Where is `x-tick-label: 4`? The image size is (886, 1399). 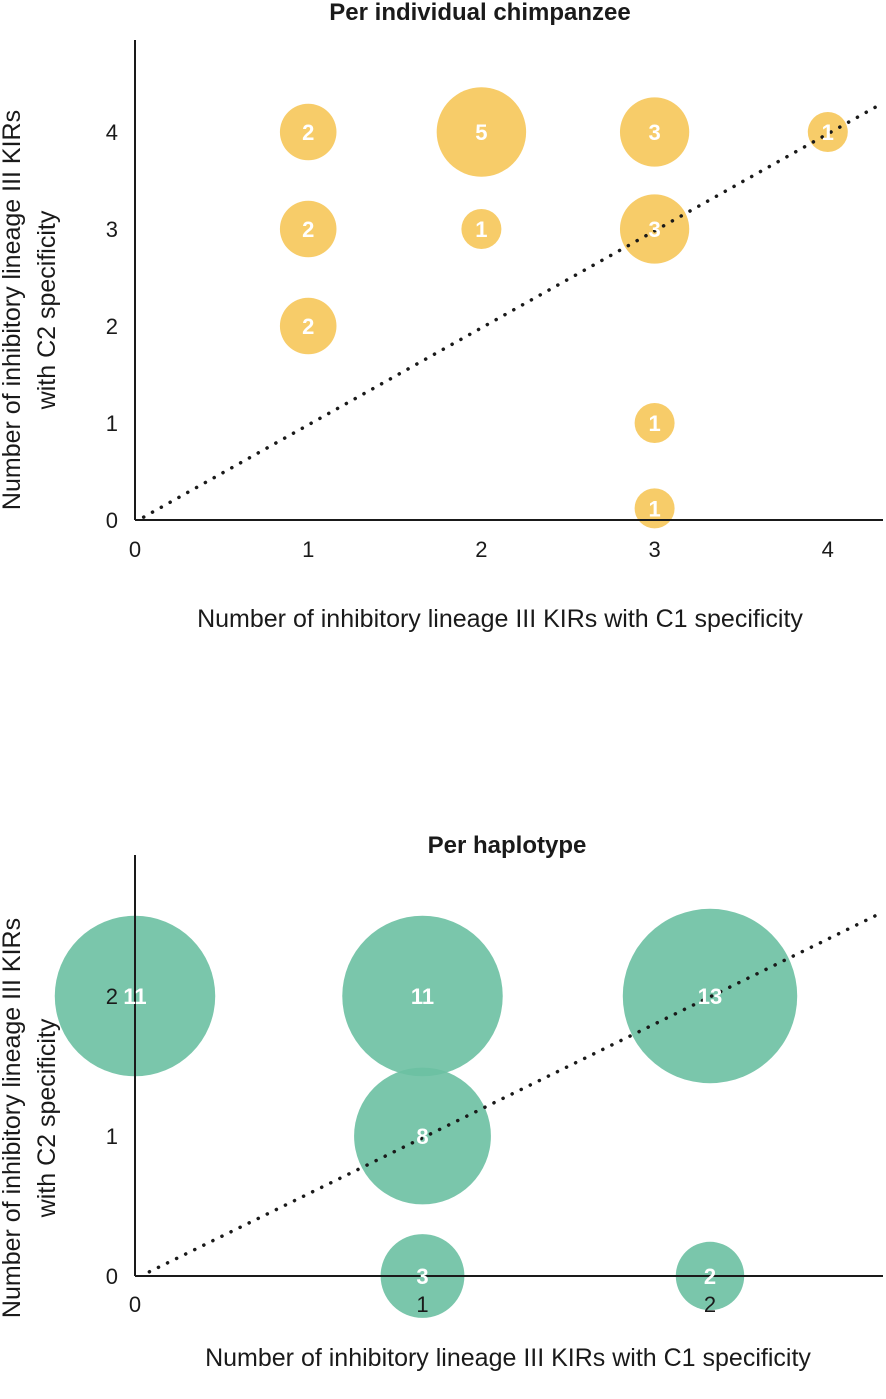
x-tick-label: 4 is located at coordinates (828, 549).